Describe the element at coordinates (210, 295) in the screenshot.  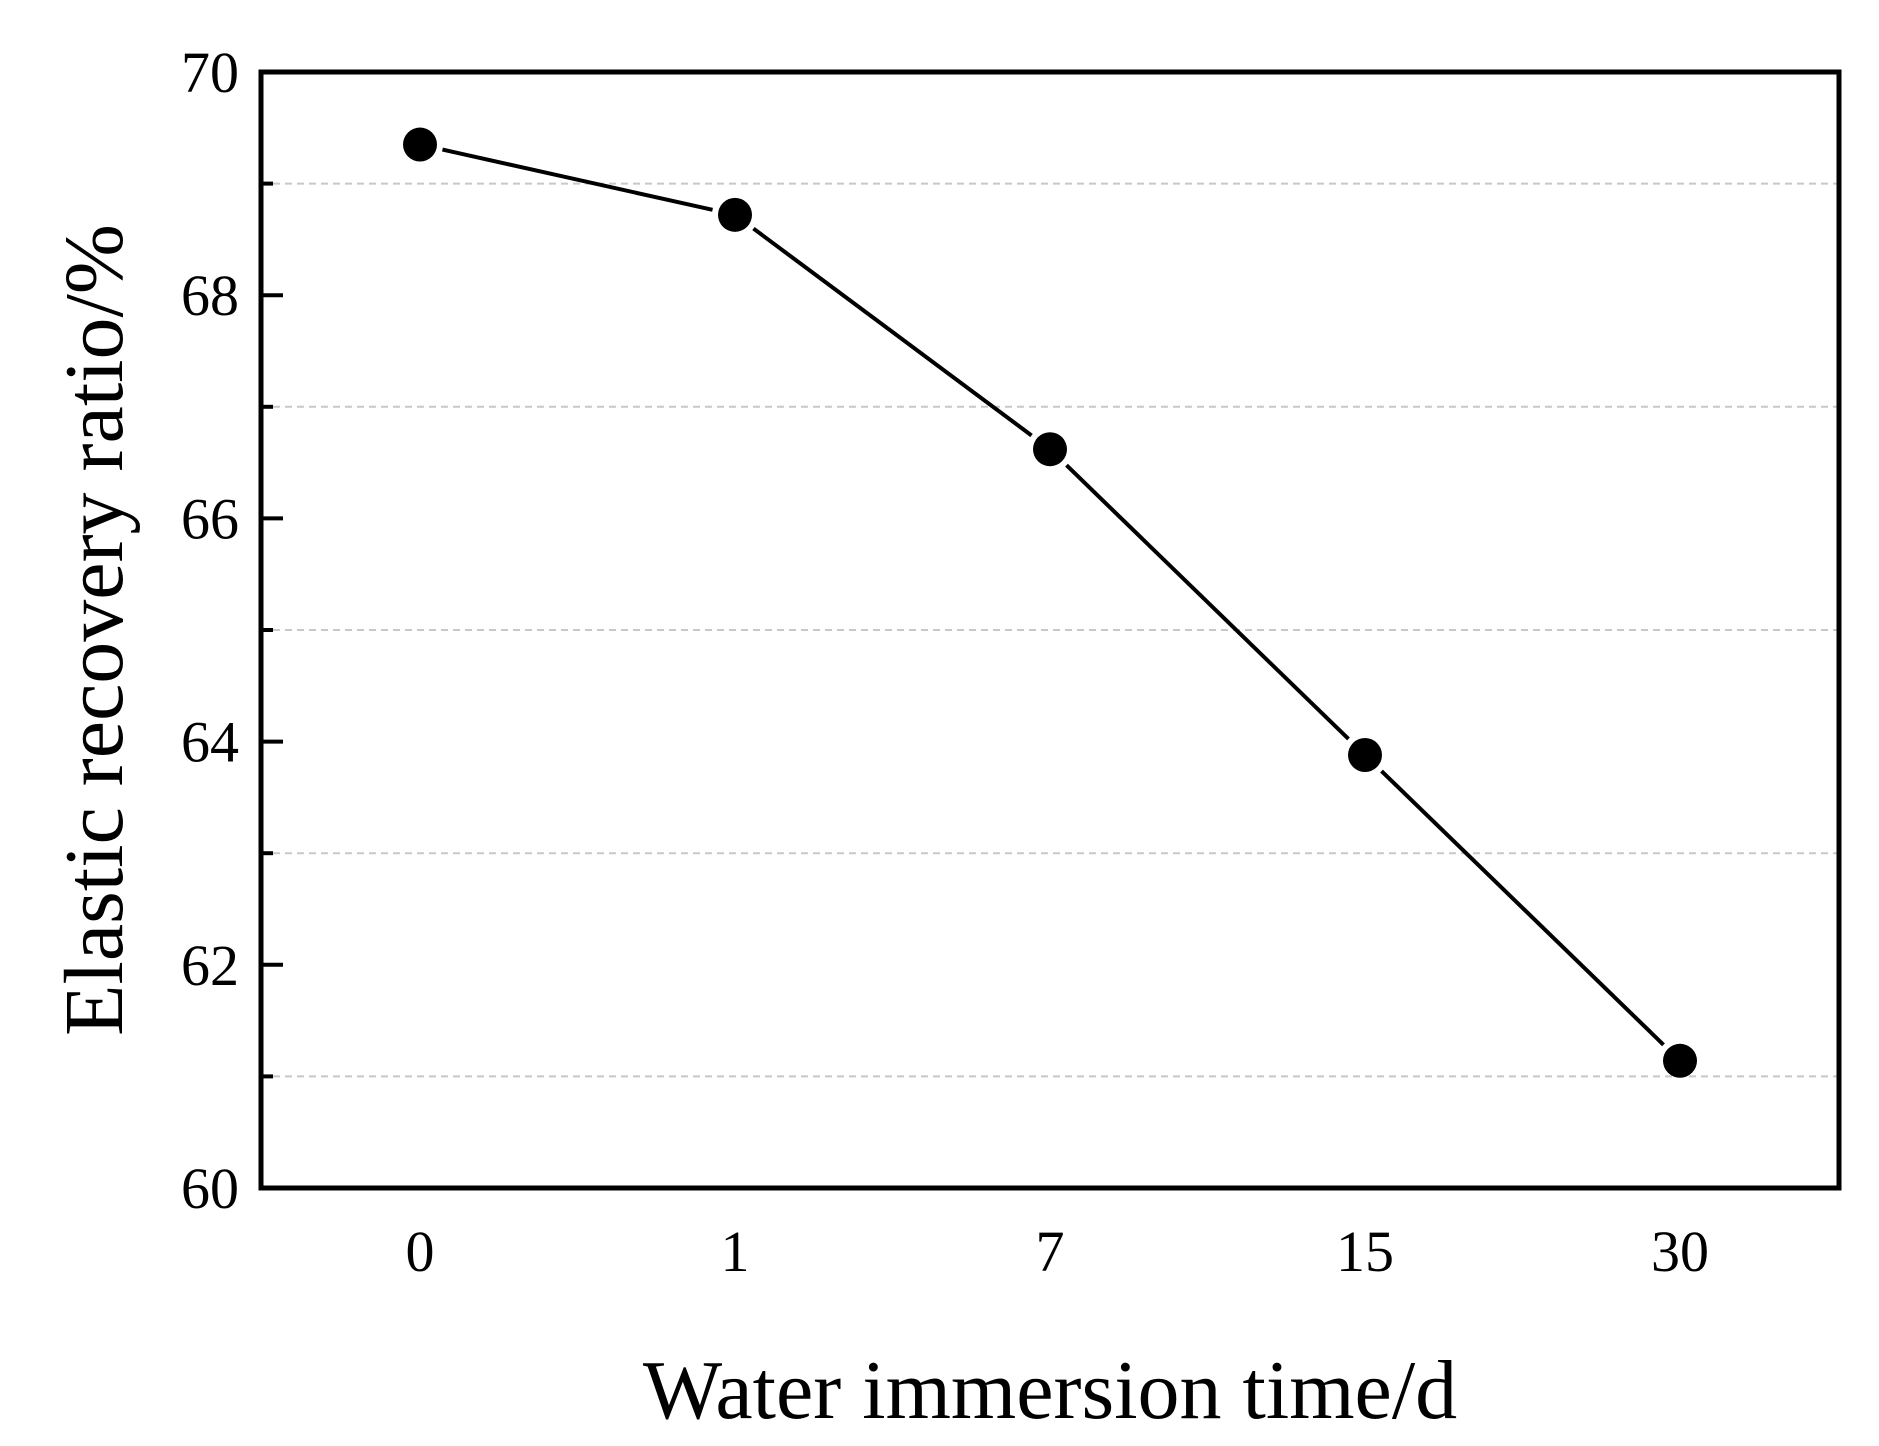
I see `y-tick-label: 68` at that location.